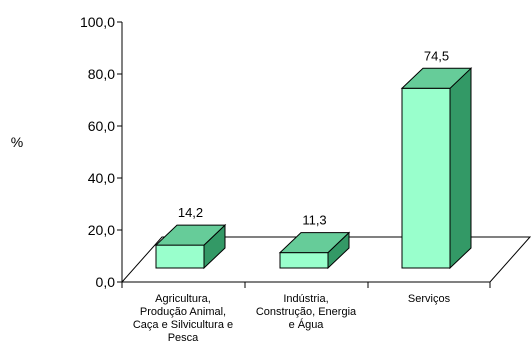 This screenshot has height=353, width=532. Describe the element at coordinates (429, 299) in the screenshot. I see `x-category-label: Serviços` at that location.